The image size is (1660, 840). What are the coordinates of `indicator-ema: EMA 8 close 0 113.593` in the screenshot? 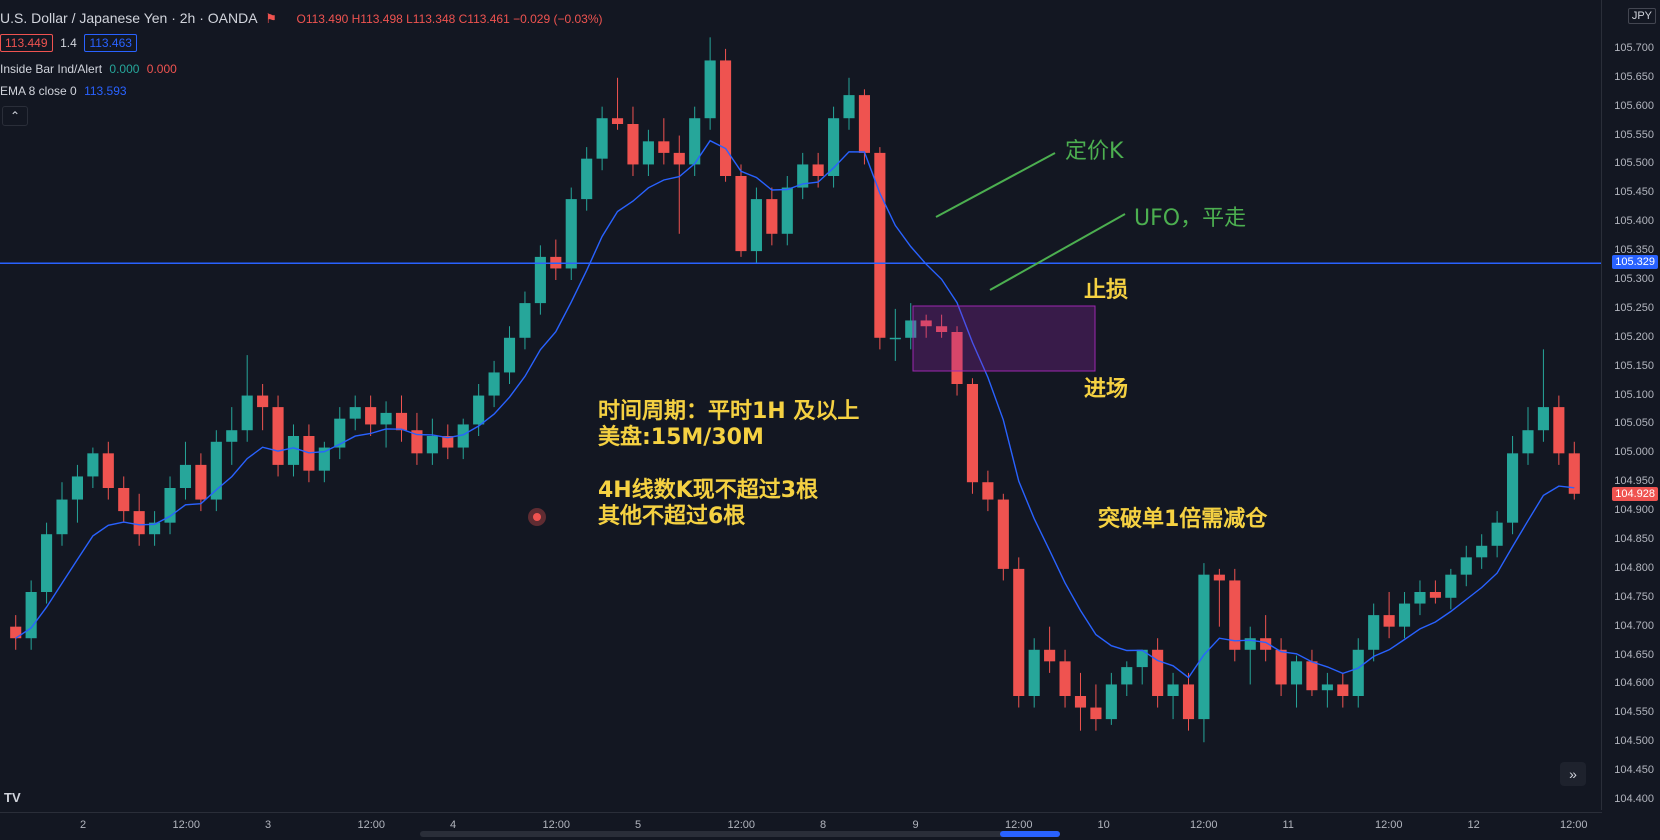 It's located at (65, 91).